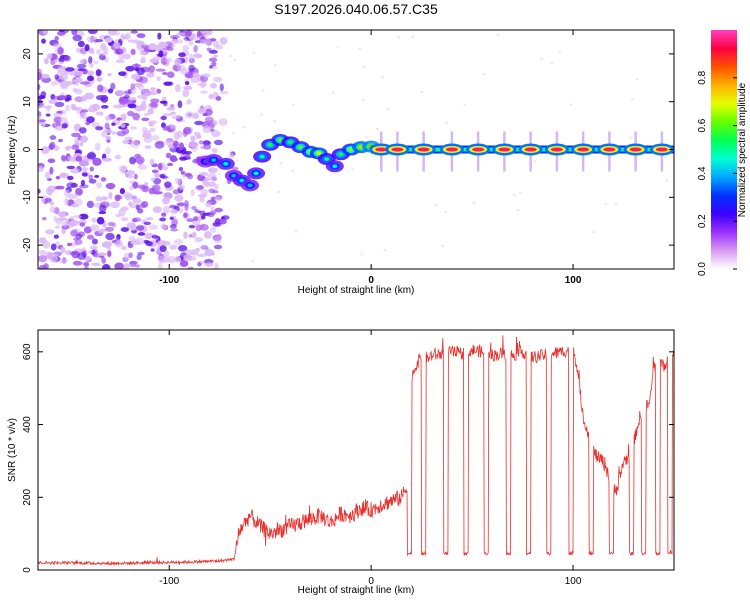 This screenshot has height=600, width=750. What do you see at coordinates (169, 581) in the screenshot?
I see `x-tick-label: -100` at bounding box center [169, 581].